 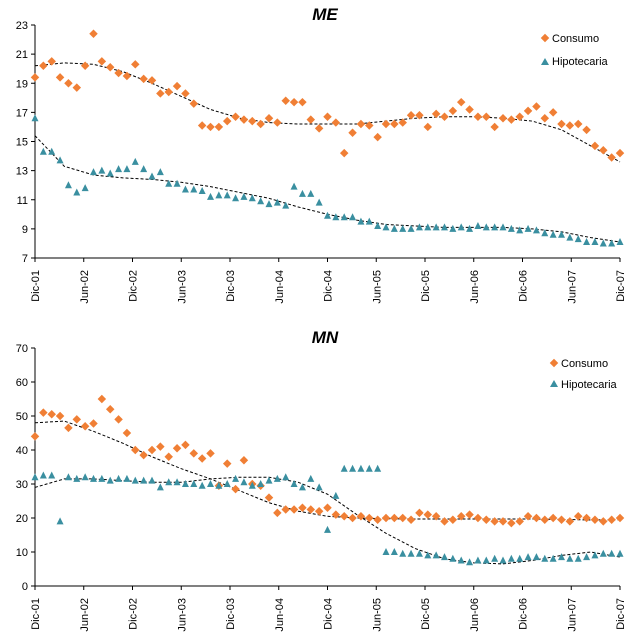 I want to click on x-tick-label: Dic-07, so click(x=620, y=614).